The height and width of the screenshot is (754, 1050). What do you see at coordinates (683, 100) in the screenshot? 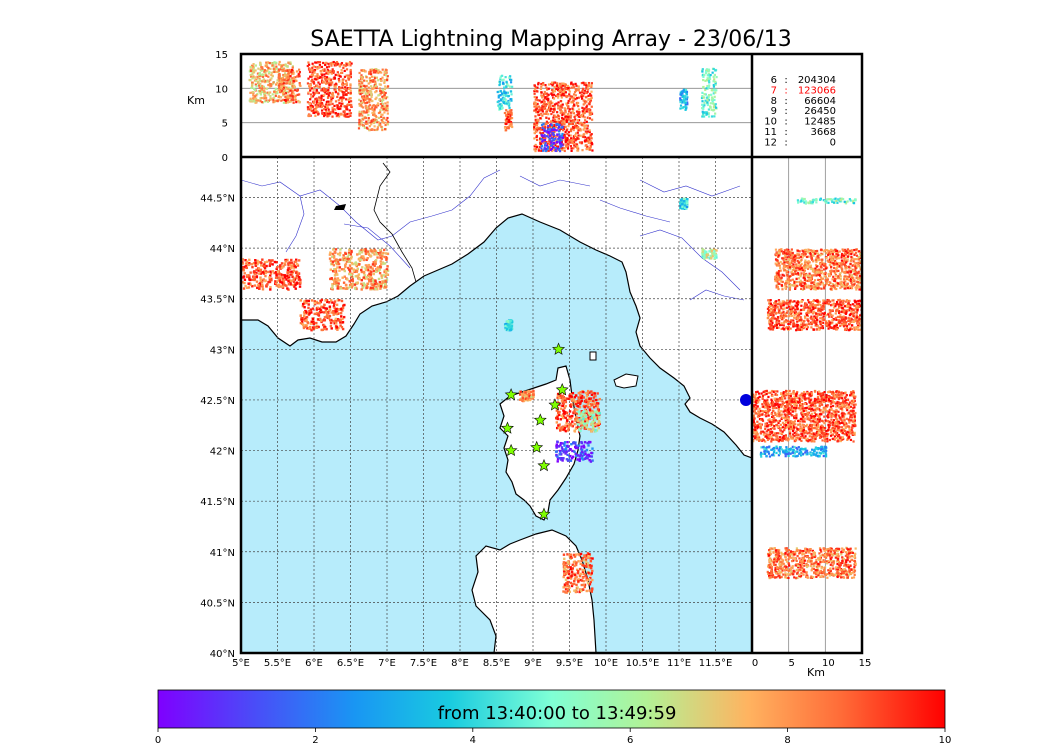
I see `altitude-cluster` at bounding box center [683, 100].